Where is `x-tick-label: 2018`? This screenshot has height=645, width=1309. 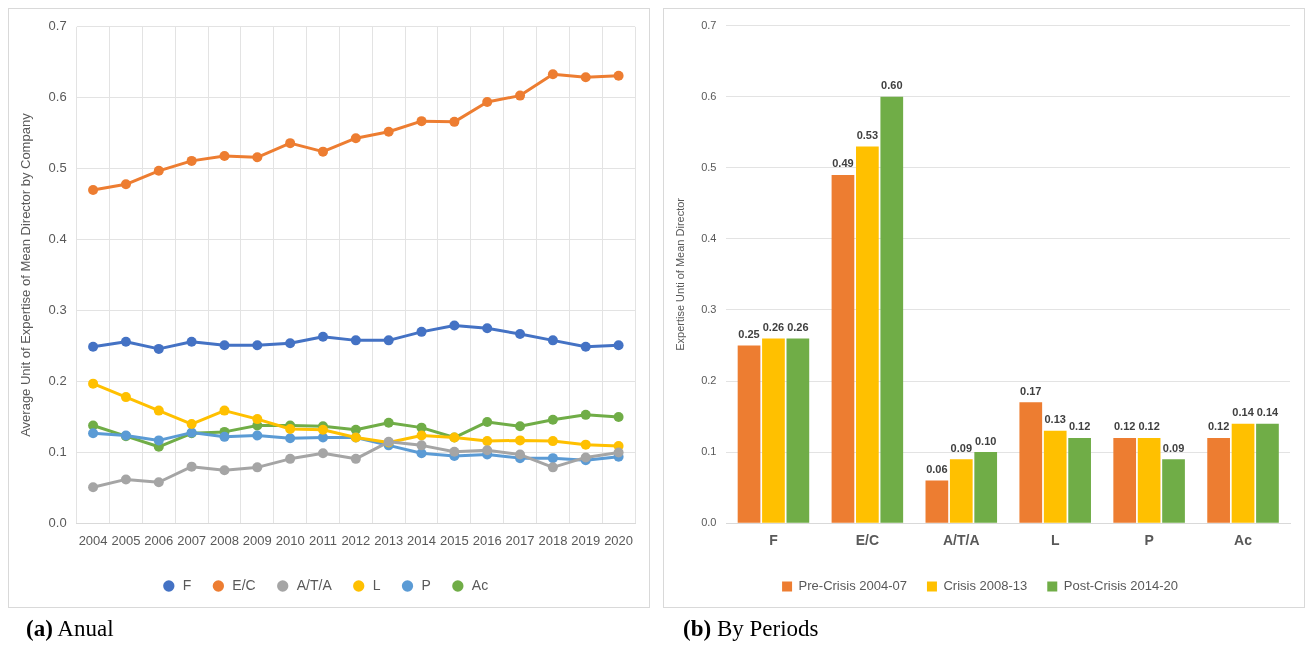
x-tick-label: 2018 is located at coordinates (553, 540).